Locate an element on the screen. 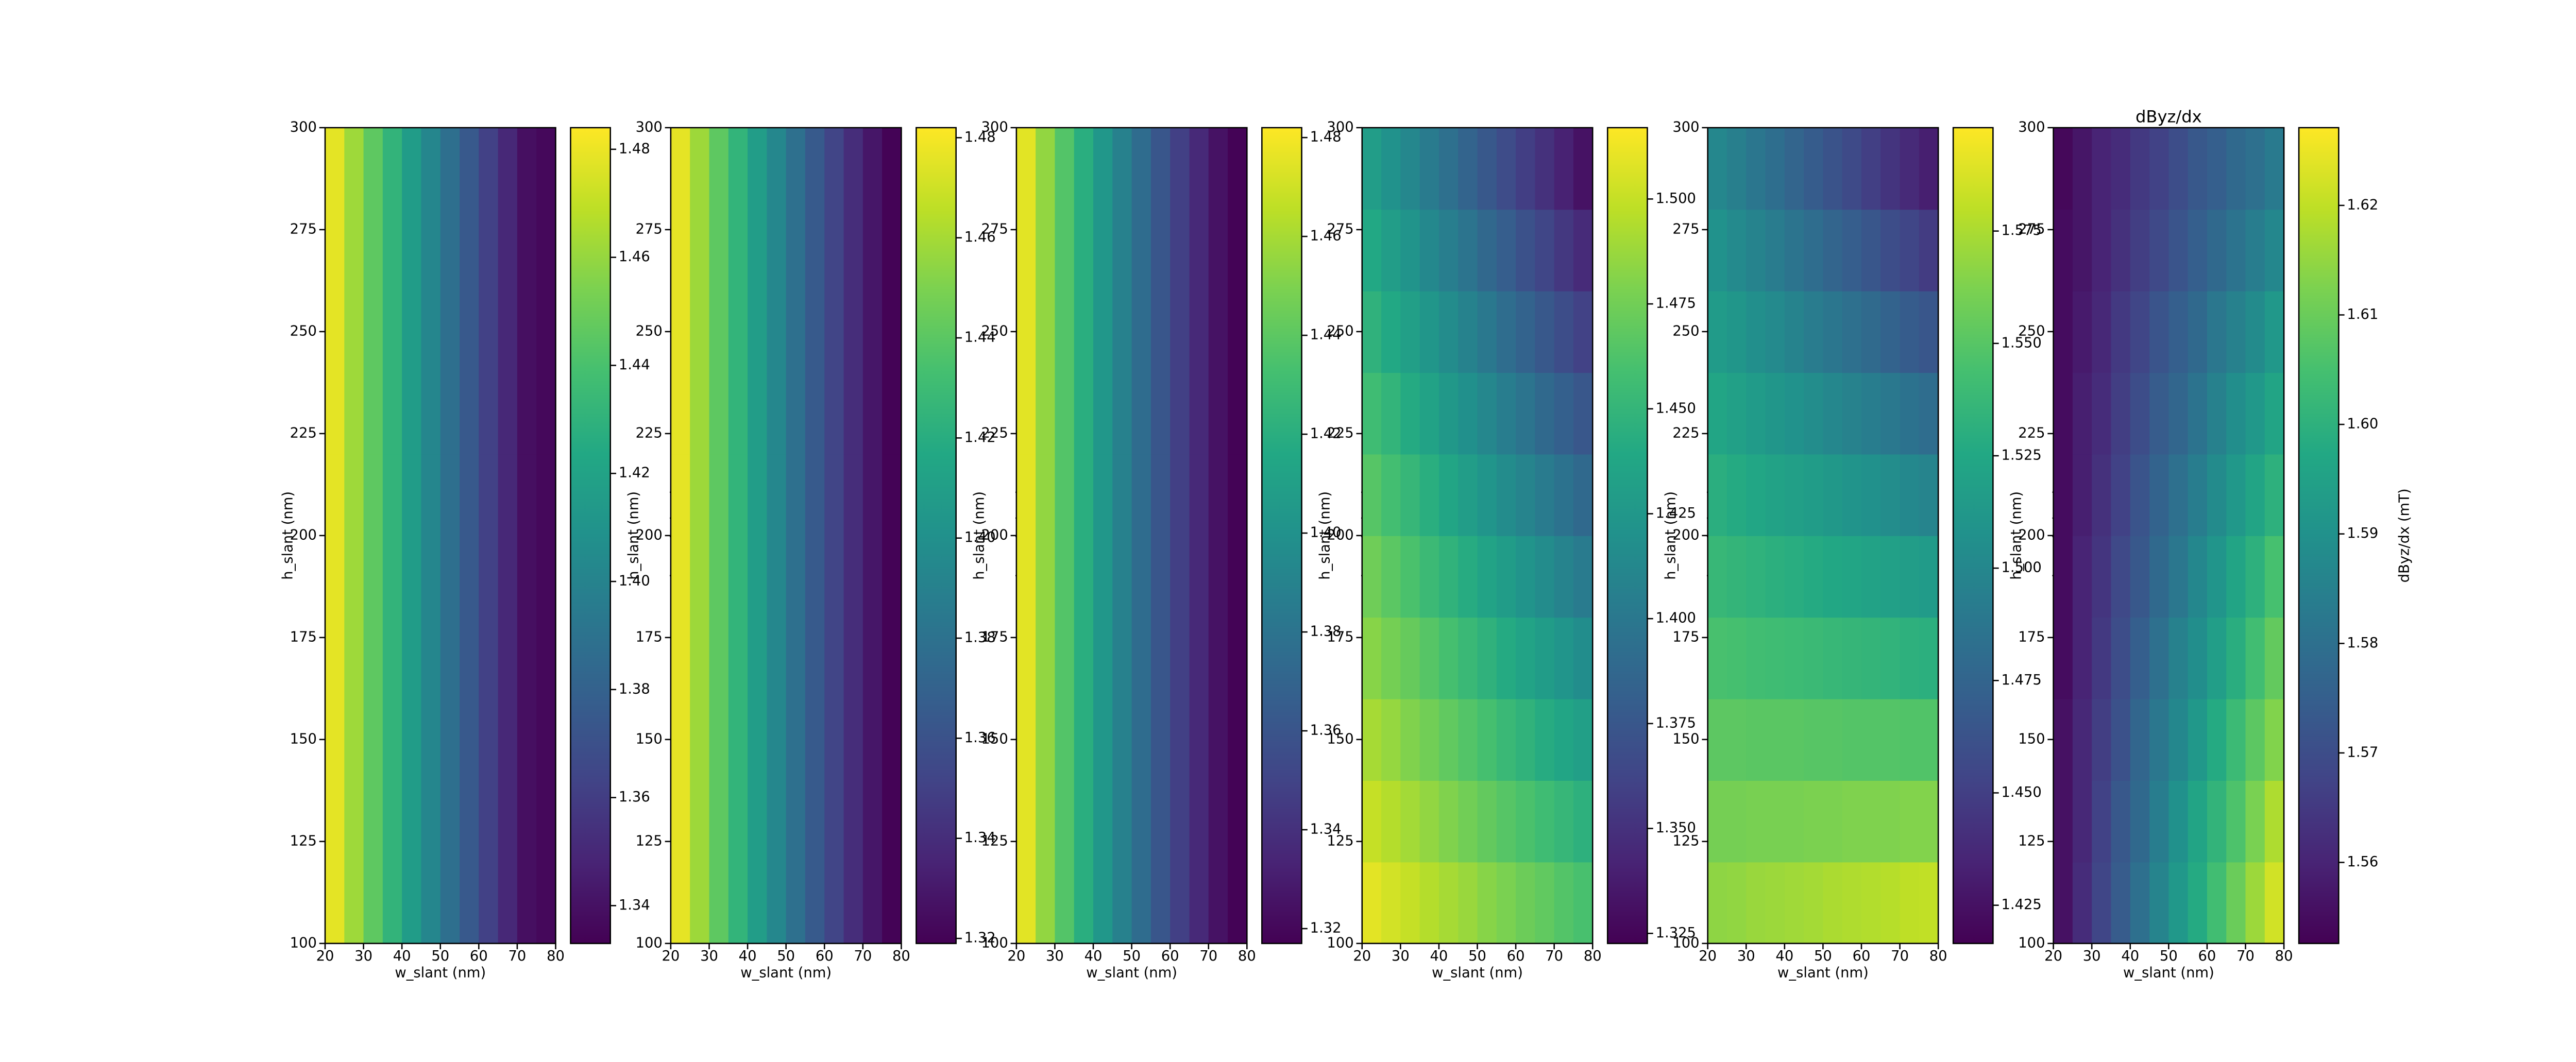  x-tick-label: 60 is located at coordinates (2207, 956).